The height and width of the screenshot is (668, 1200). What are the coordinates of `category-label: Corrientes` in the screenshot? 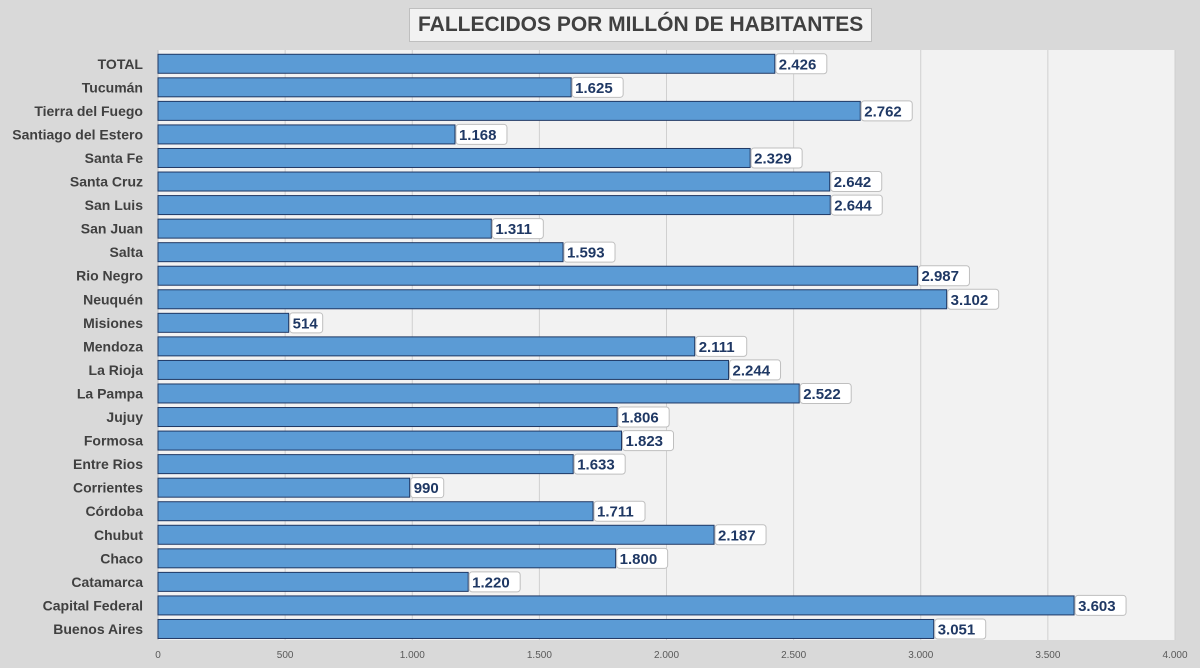 It's located at (108, 488).